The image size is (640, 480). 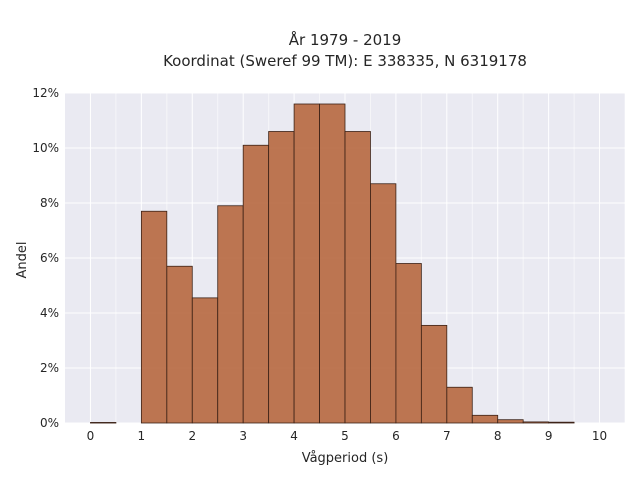 I want to click on y-tick-label: 2%, so click(x=49, y=368).